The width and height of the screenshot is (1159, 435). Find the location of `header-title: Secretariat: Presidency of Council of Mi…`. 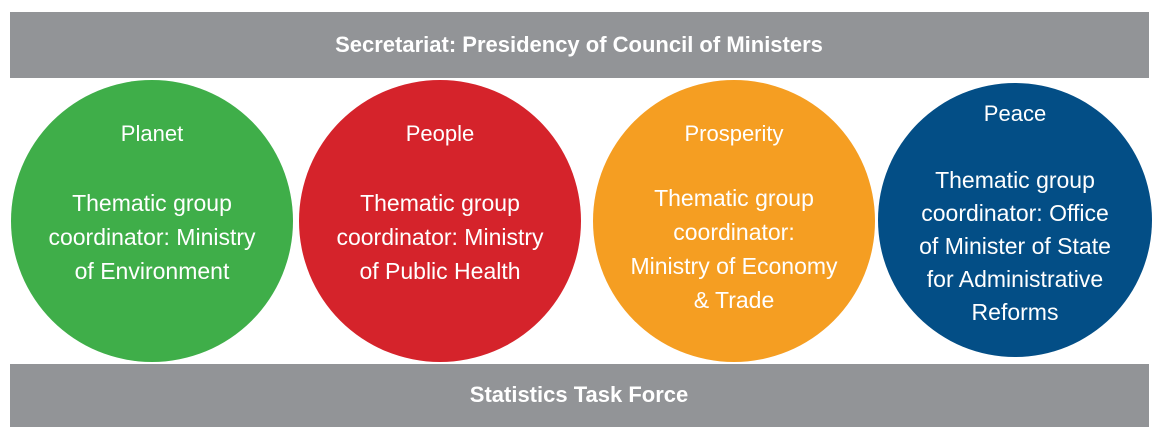

header-title: Secretariat: Presidency of Council of Mi… is located at coordinates (579, 44).